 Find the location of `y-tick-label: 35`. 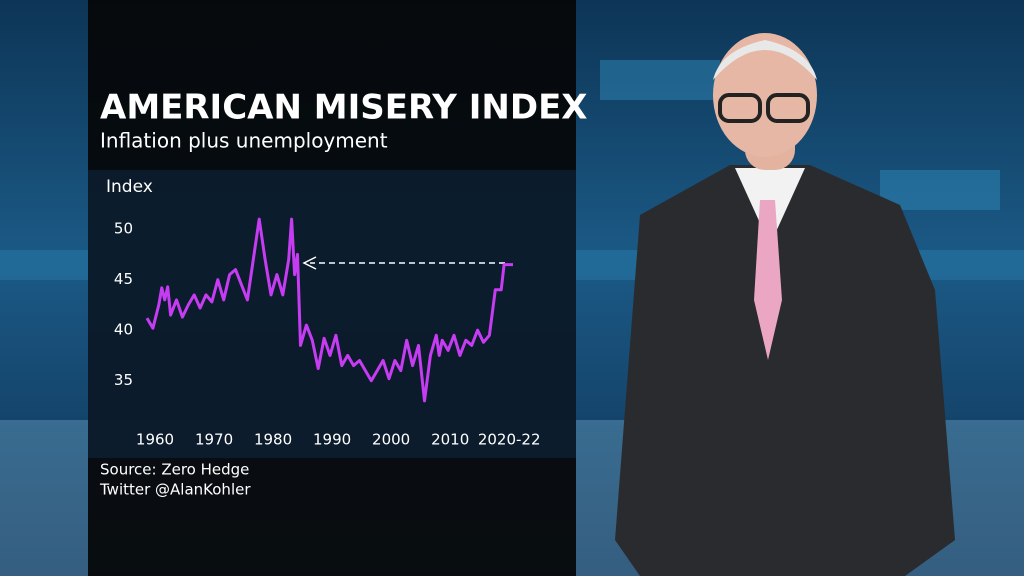

y-tick-label: 35 is located at coordinates (123, 380).